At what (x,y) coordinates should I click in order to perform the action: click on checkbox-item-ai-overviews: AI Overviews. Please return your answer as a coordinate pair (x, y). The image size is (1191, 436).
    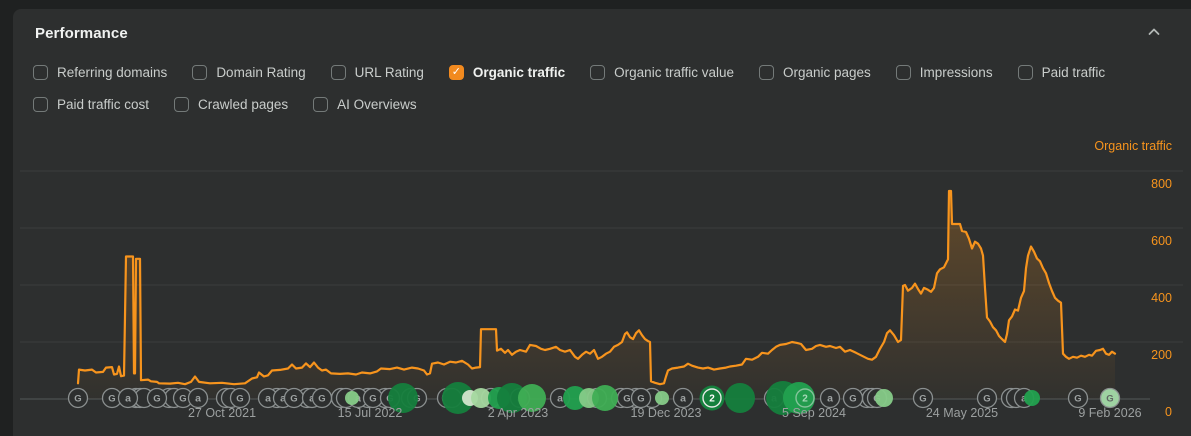
    Looking at the image, I should click on (365, 104).